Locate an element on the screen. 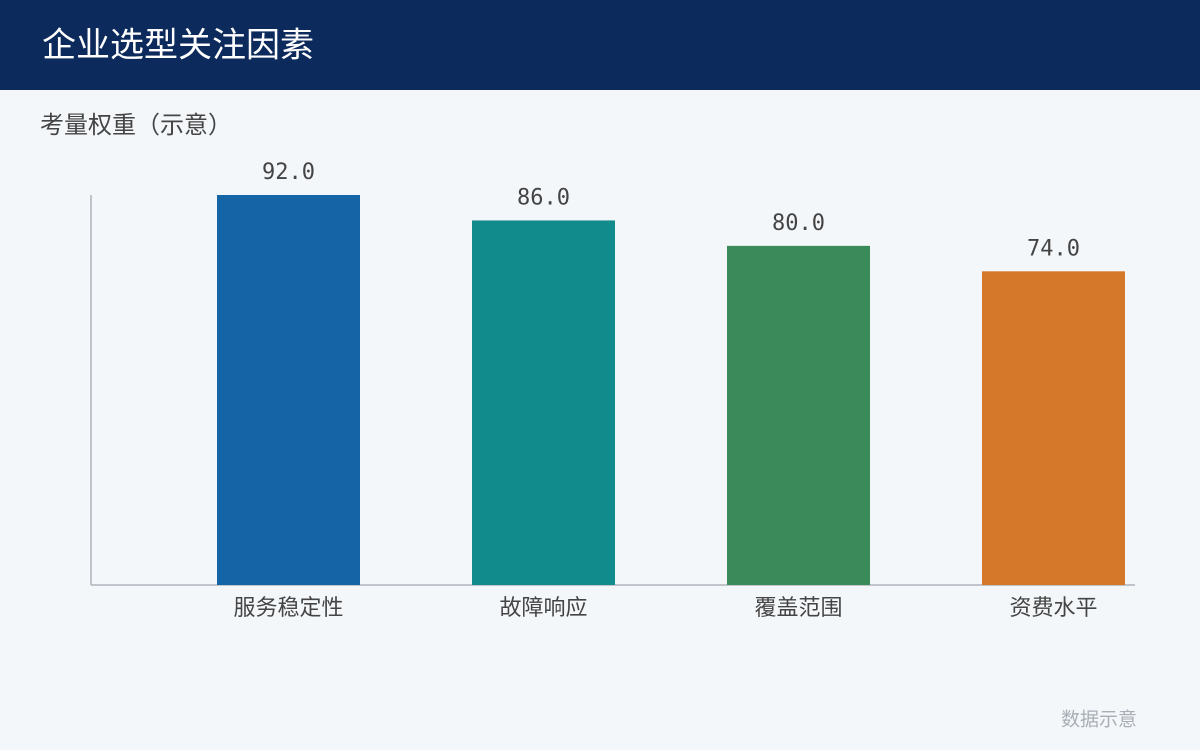 The image size is (1200, 750). value-label: 86.0 is located at coordinates (543, 197).